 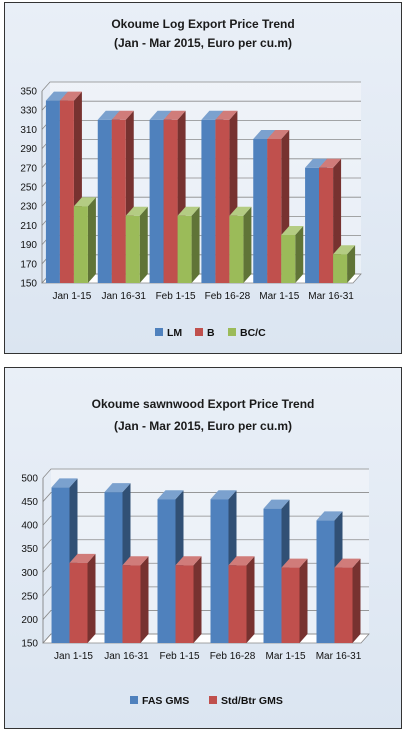 What do you see at coordinates (253, 333) in the screenshot?
I see `legend-label: BC/C` at bounding box center [253, 333].